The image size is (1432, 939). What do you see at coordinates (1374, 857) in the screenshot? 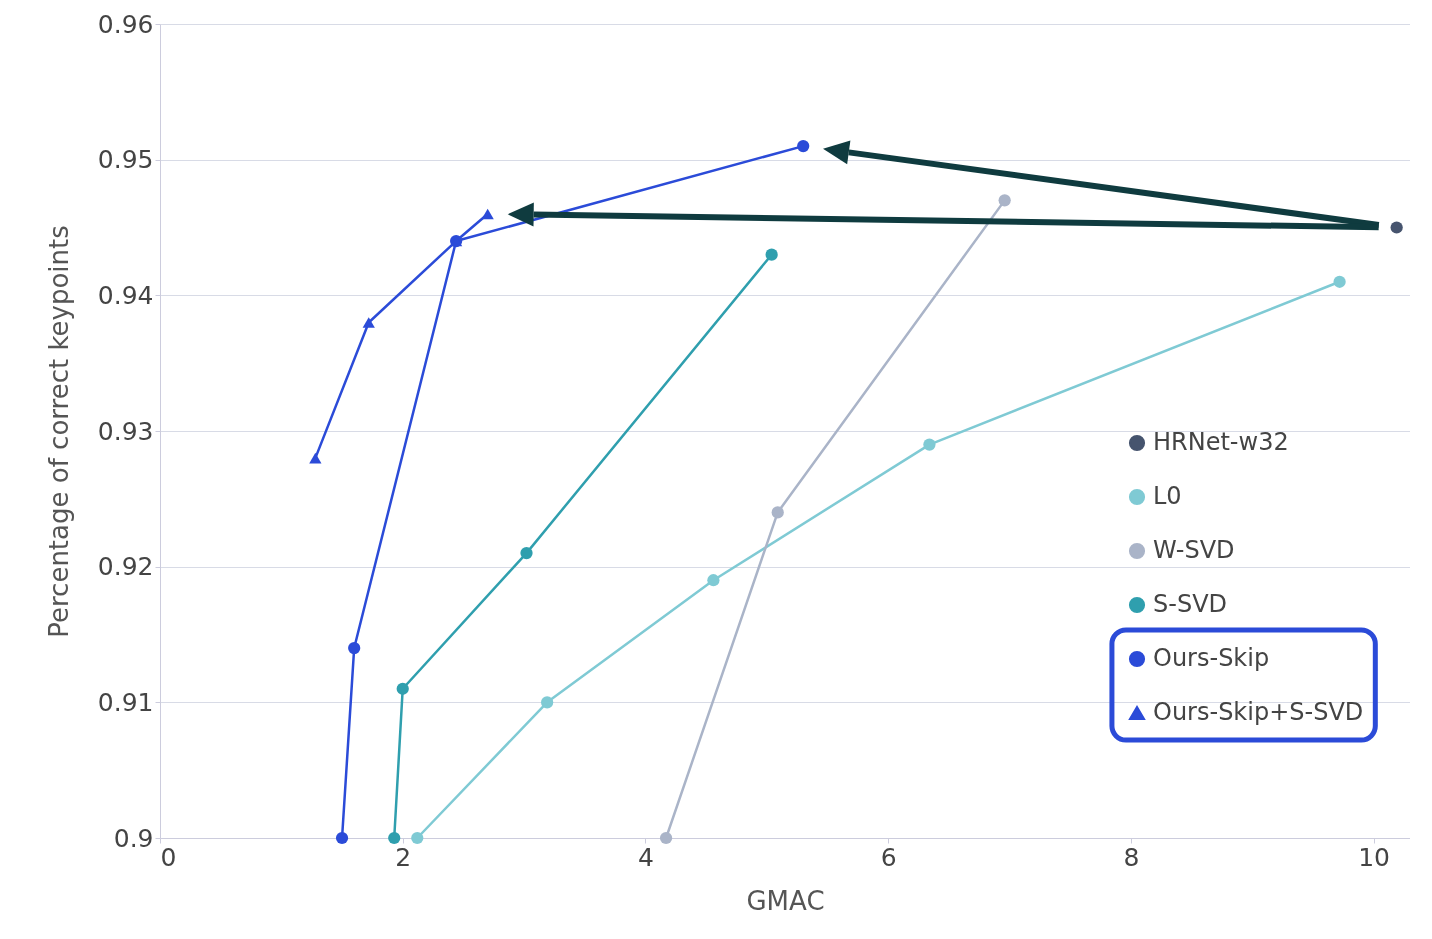
I see `x-tick-label: 10` at bounding box center [1374, 857].